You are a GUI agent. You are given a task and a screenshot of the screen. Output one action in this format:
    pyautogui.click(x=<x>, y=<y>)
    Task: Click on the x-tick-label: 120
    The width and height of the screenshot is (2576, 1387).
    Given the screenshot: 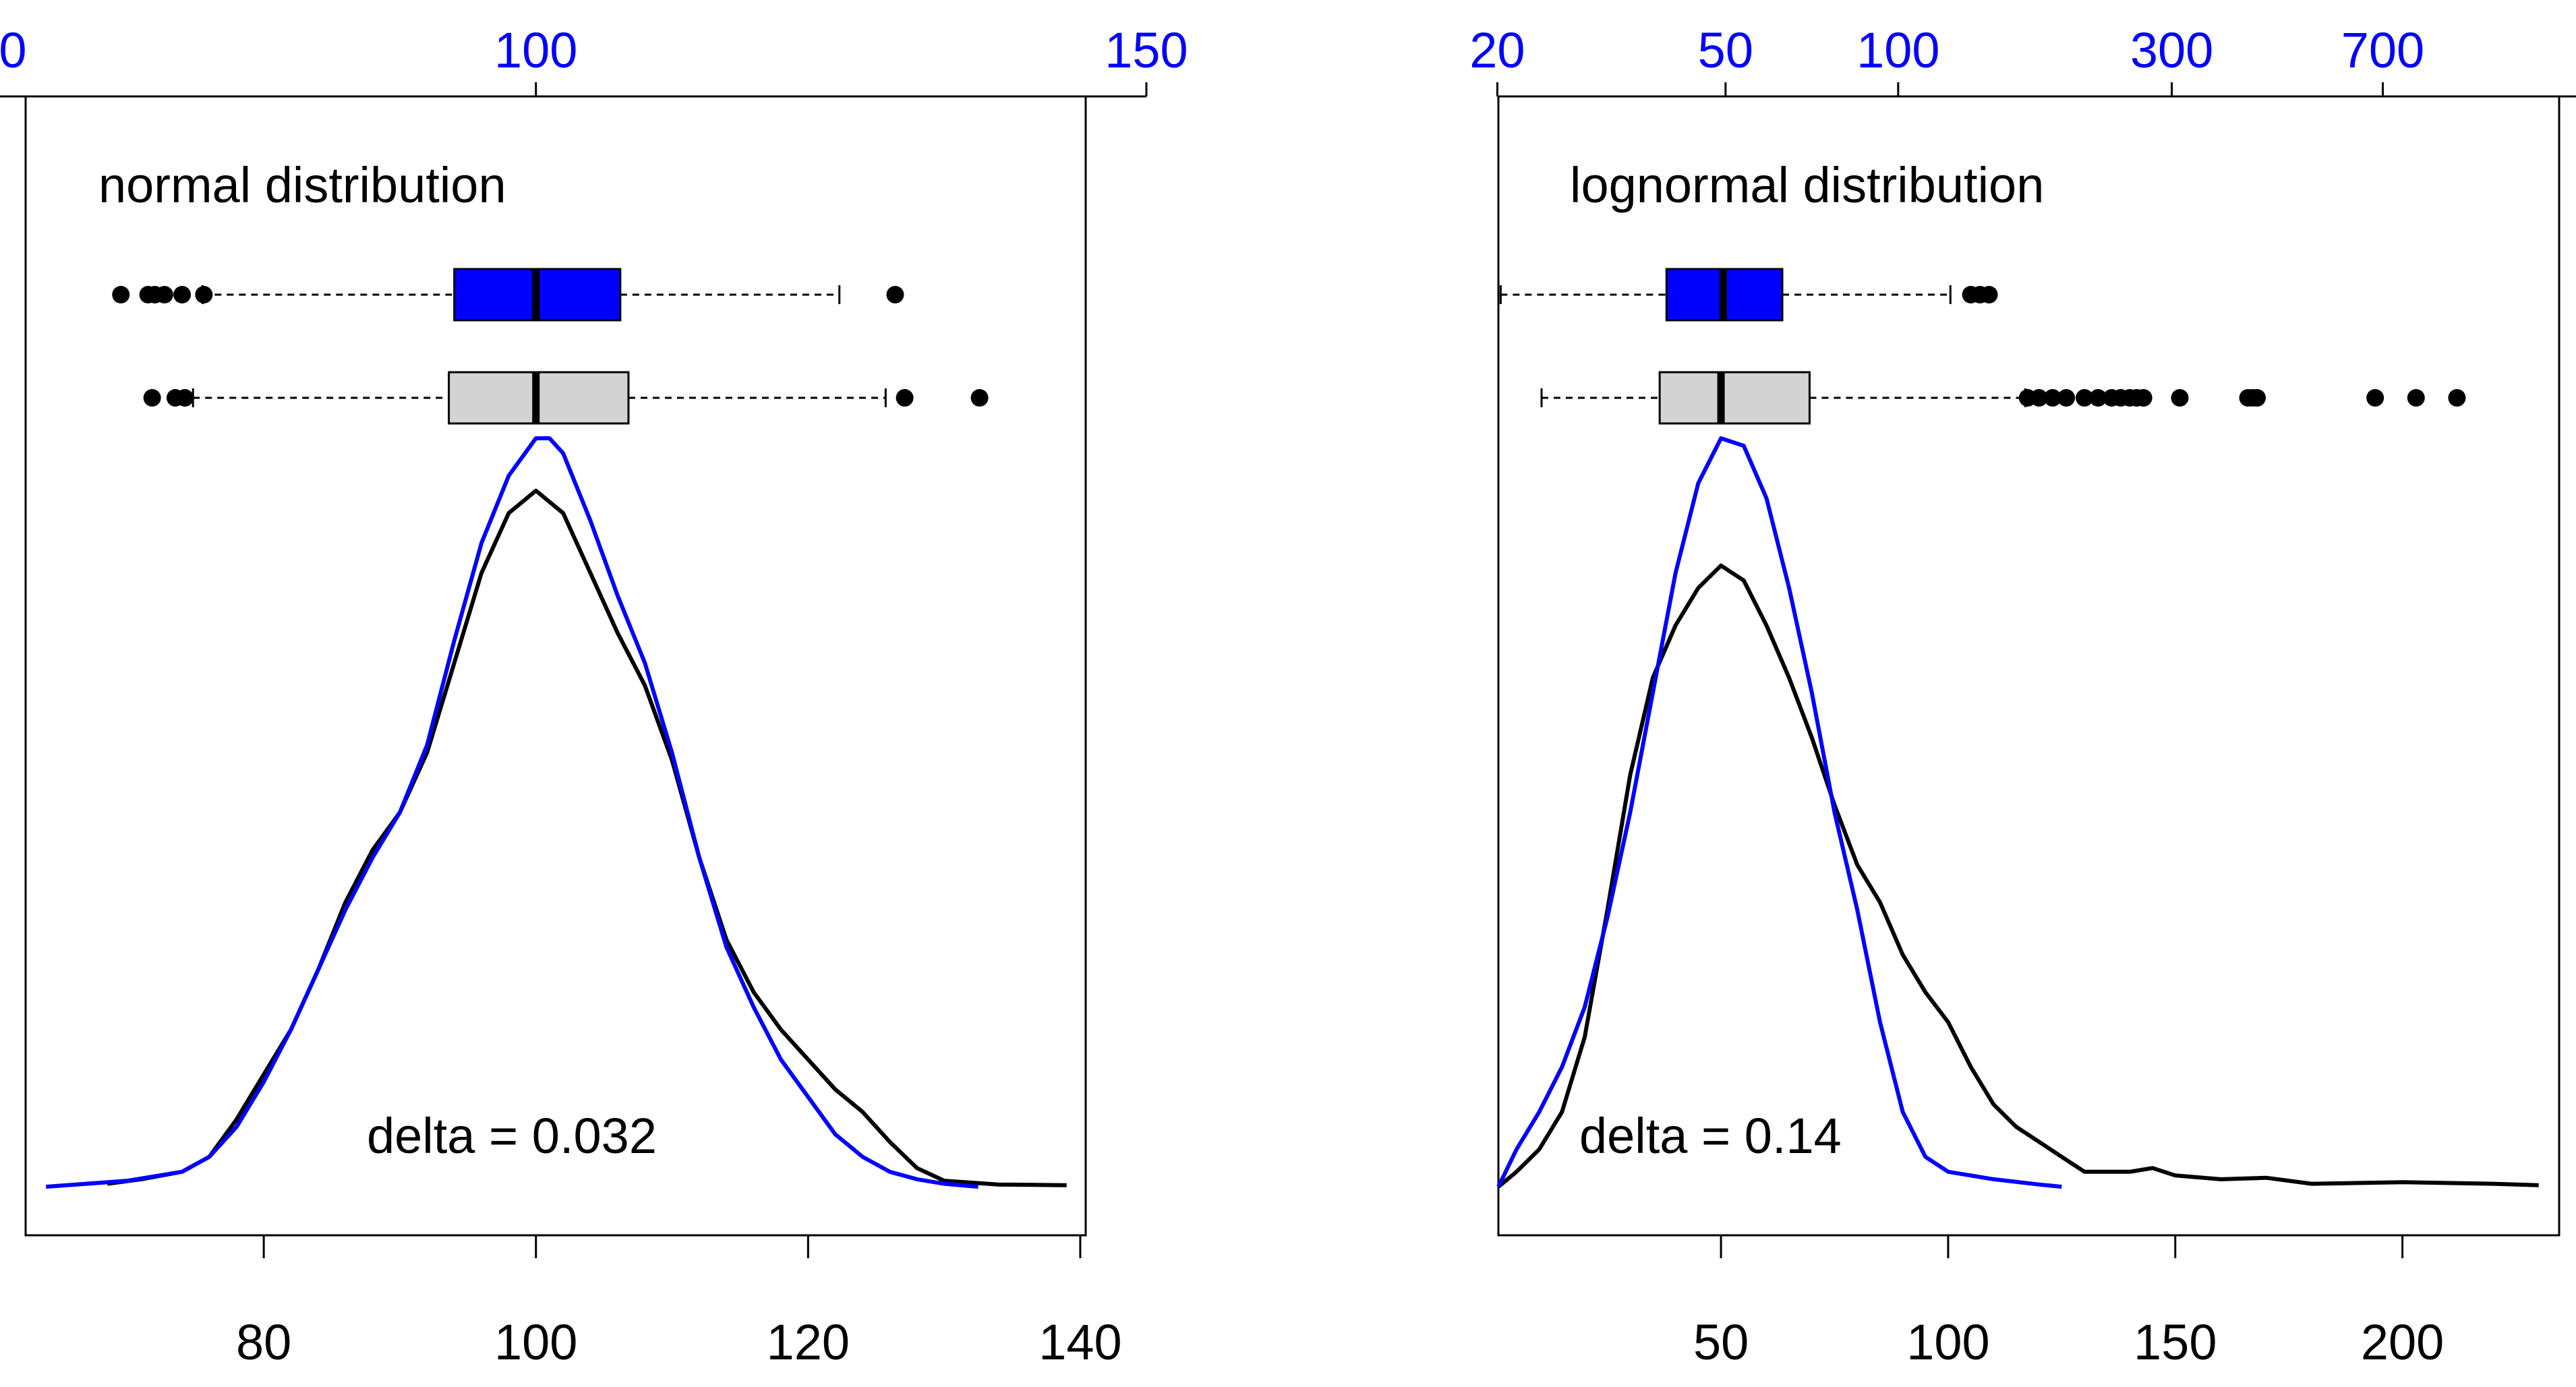 What is the action you would take?
    pyautogui.click(x=809, y=1342)
    